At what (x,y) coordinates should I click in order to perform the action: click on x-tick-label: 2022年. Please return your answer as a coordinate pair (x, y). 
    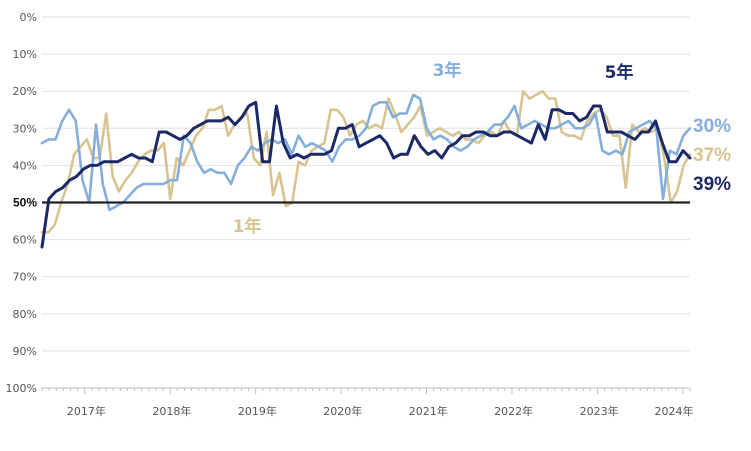
    Looking at the image, I should click on (513, 411).